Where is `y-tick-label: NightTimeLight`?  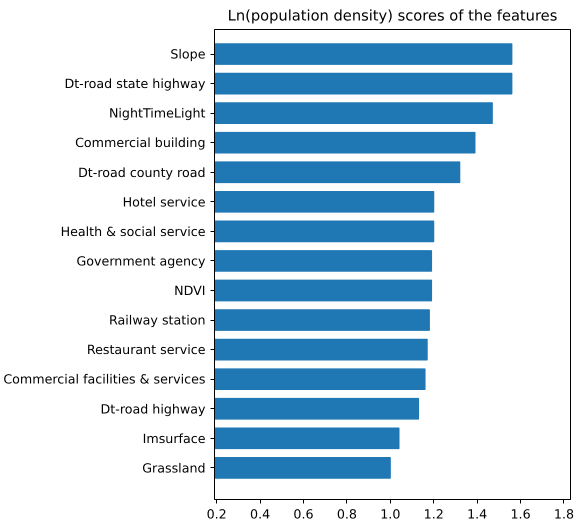
y-tick-label: NightTimeLight is located at coordinates (157, 113).